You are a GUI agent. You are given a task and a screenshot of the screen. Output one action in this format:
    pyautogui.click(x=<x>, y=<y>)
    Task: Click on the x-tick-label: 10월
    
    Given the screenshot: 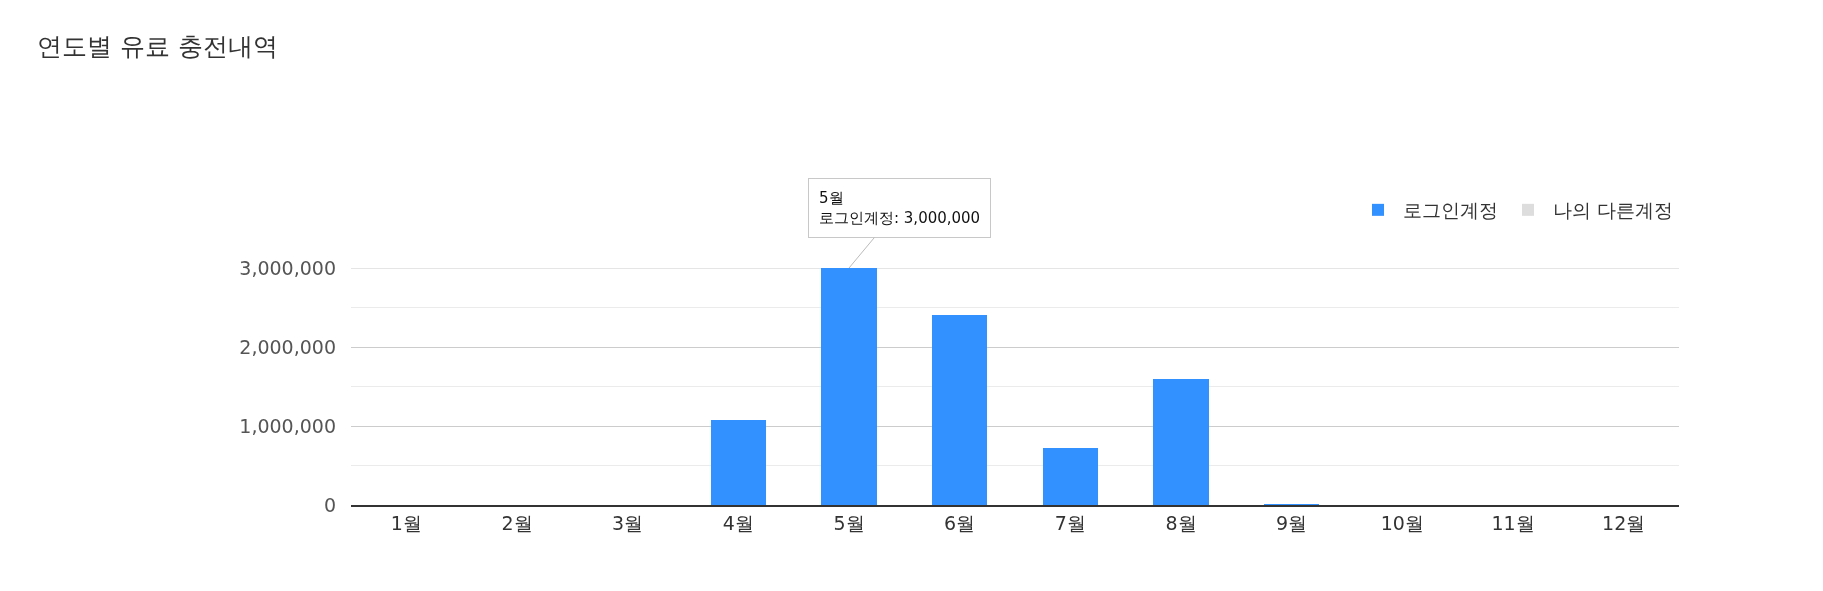 What is the action you would take?
    pyautogui.click(x=1402, y=522)
    